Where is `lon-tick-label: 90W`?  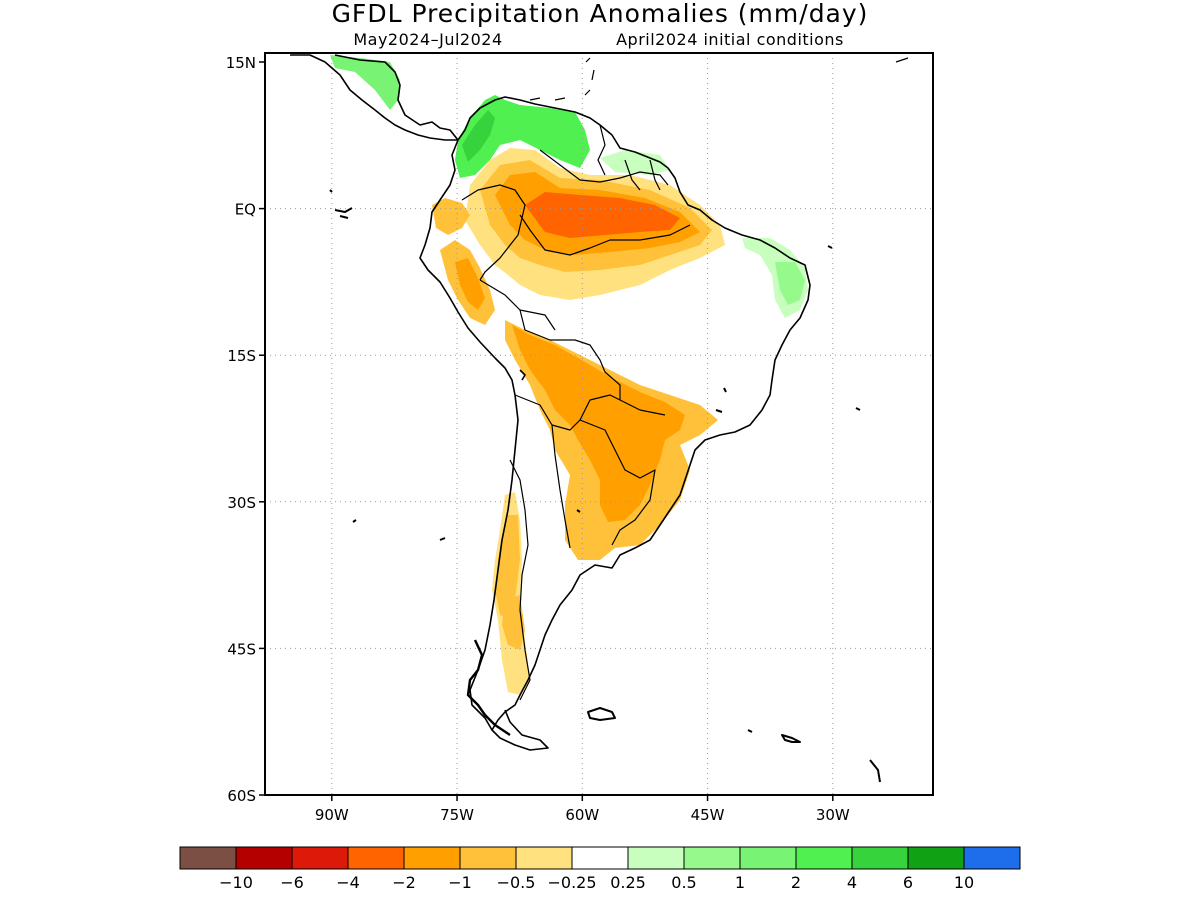 lon-tick-label: 90W is located at coordinates (332, 815).